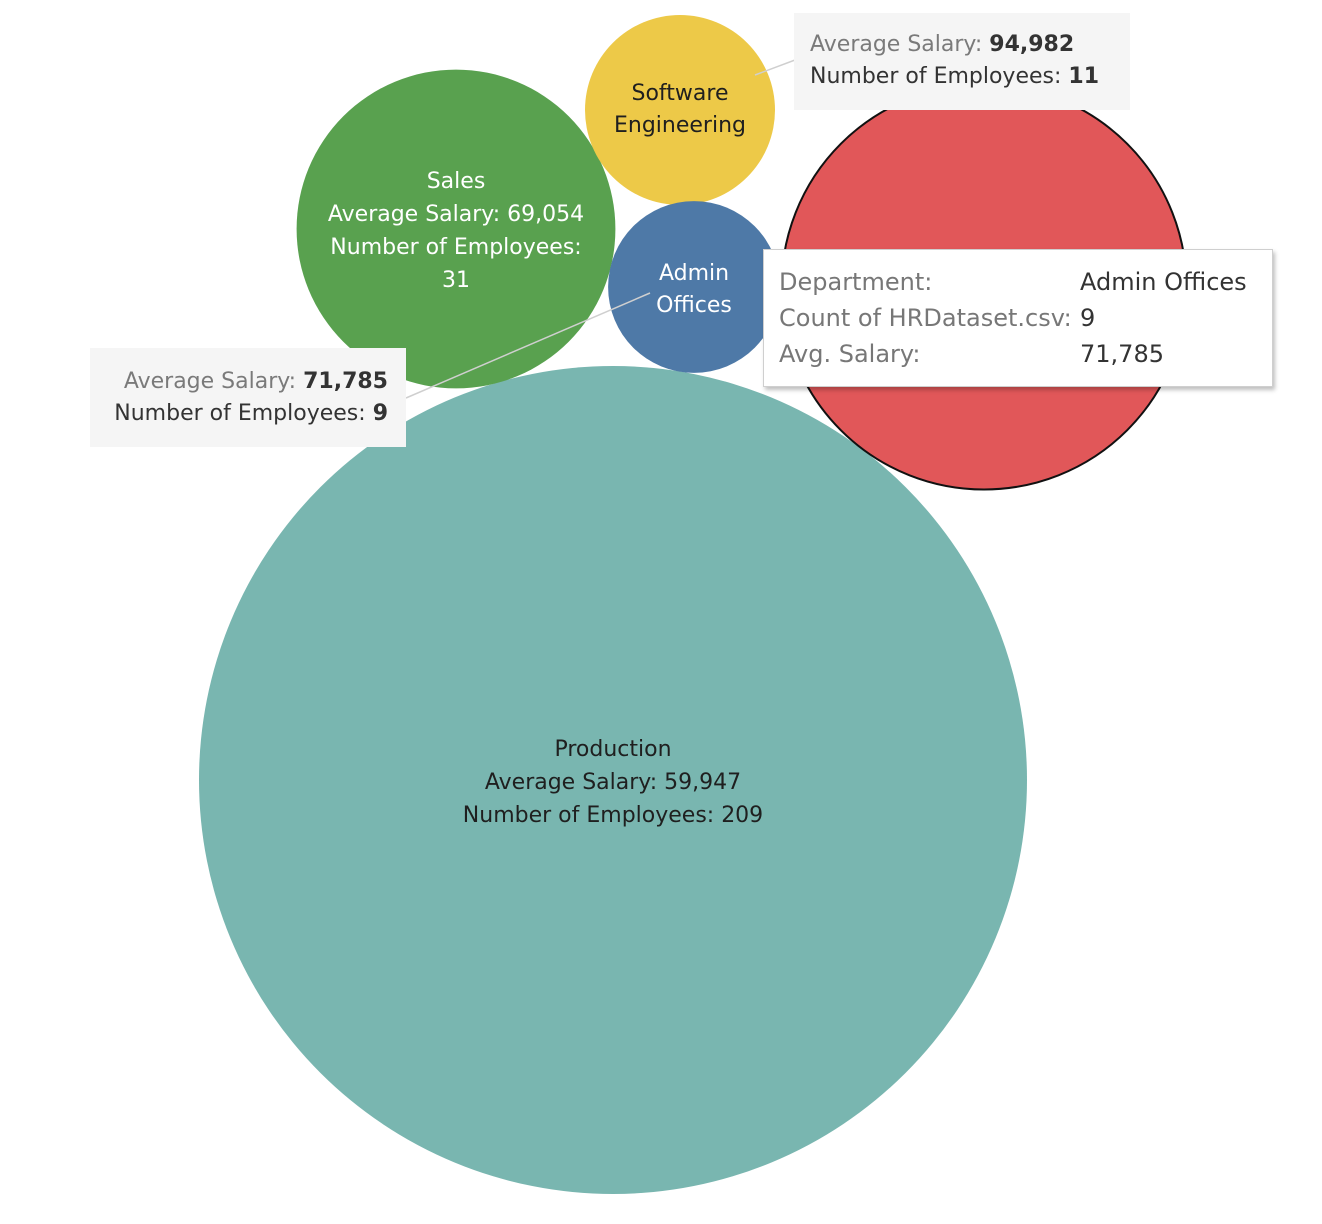 This screenshot has width=1322, height=1224. I want to click on bubble-sales, so click(456, 229).